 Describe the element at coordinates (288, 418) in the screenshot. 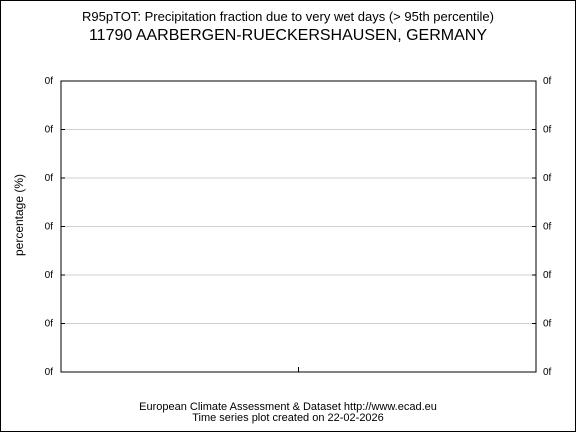

I see `footer-created-date: Time series plot created on 22-02-2026` at that location.